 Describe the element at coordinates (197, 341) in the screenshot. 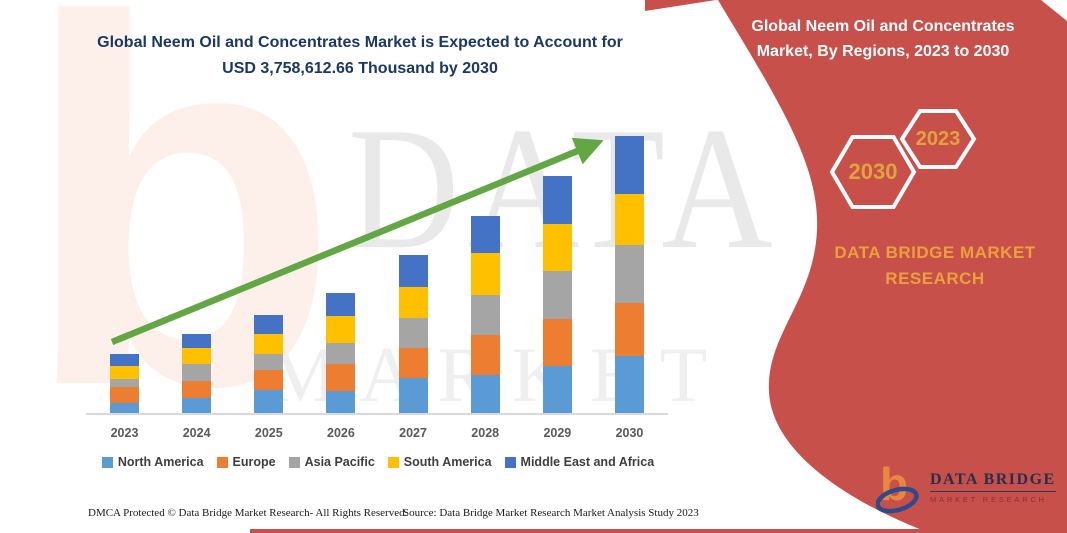

I see `bar-segment-middle-east-and-africa-2024` at that location.